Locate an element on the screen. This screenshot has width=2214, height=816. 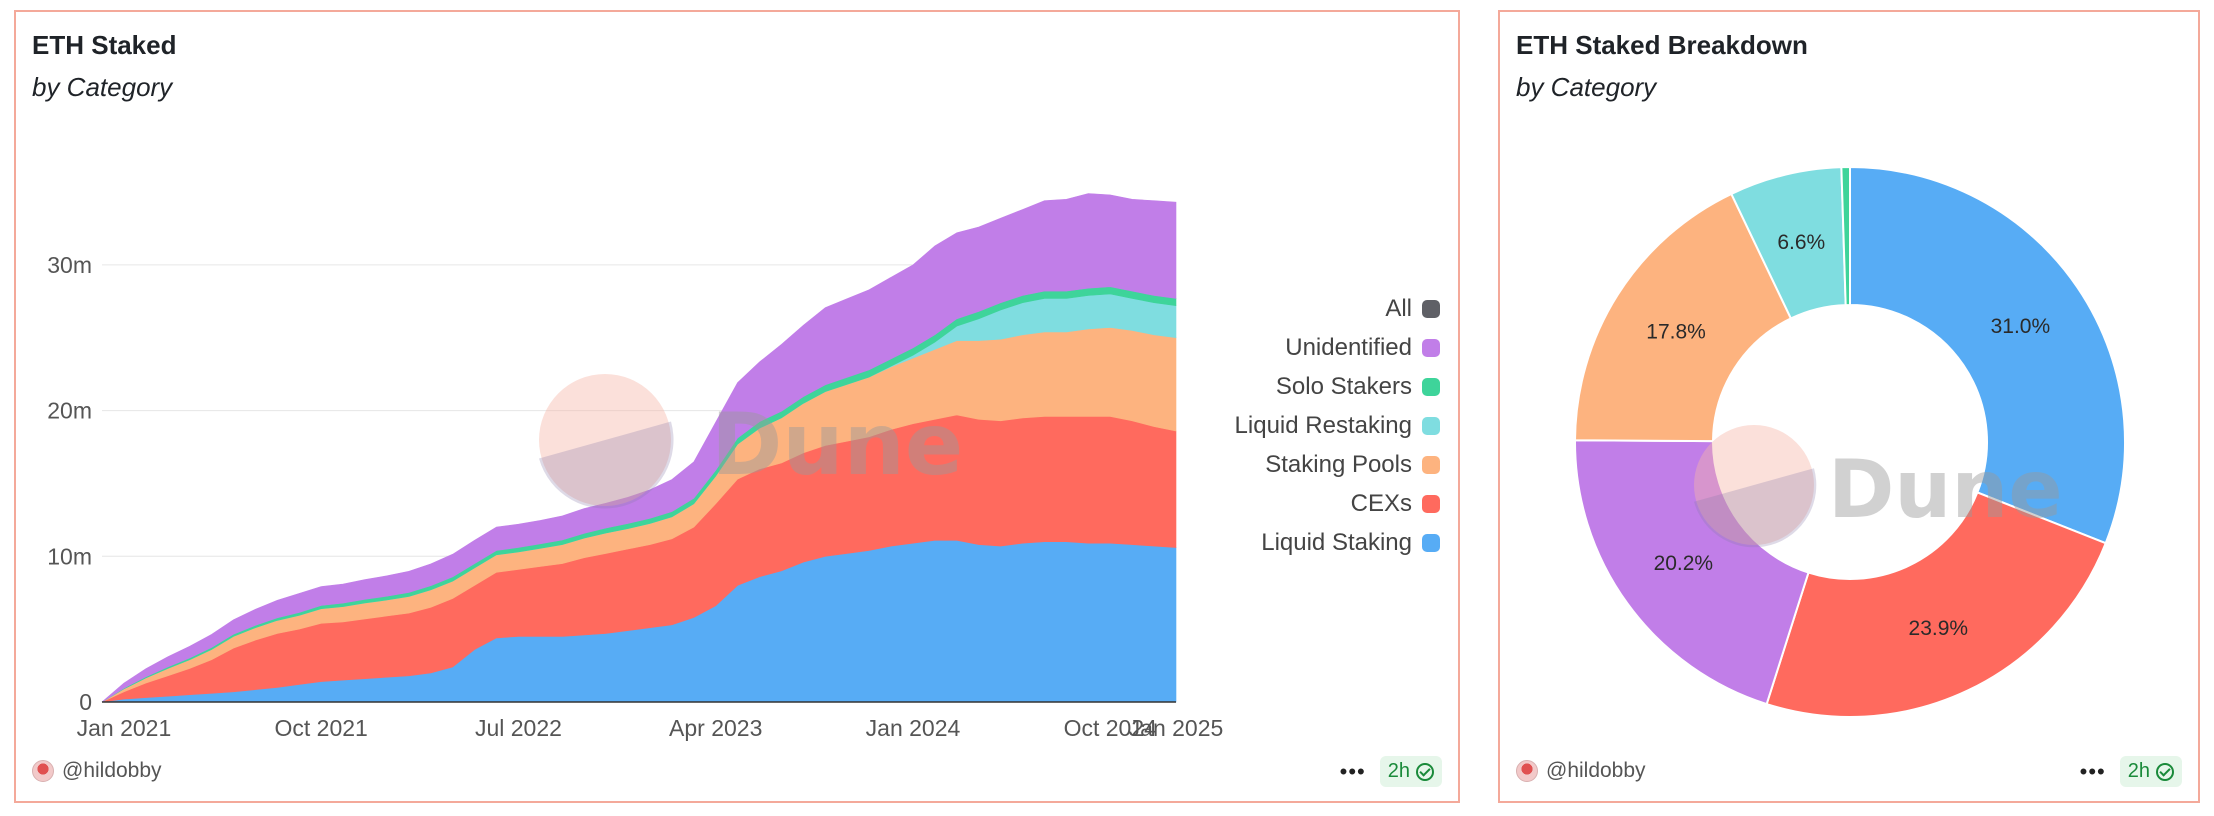
donut-slice-unidentified is located at coordinates (1692, 572).